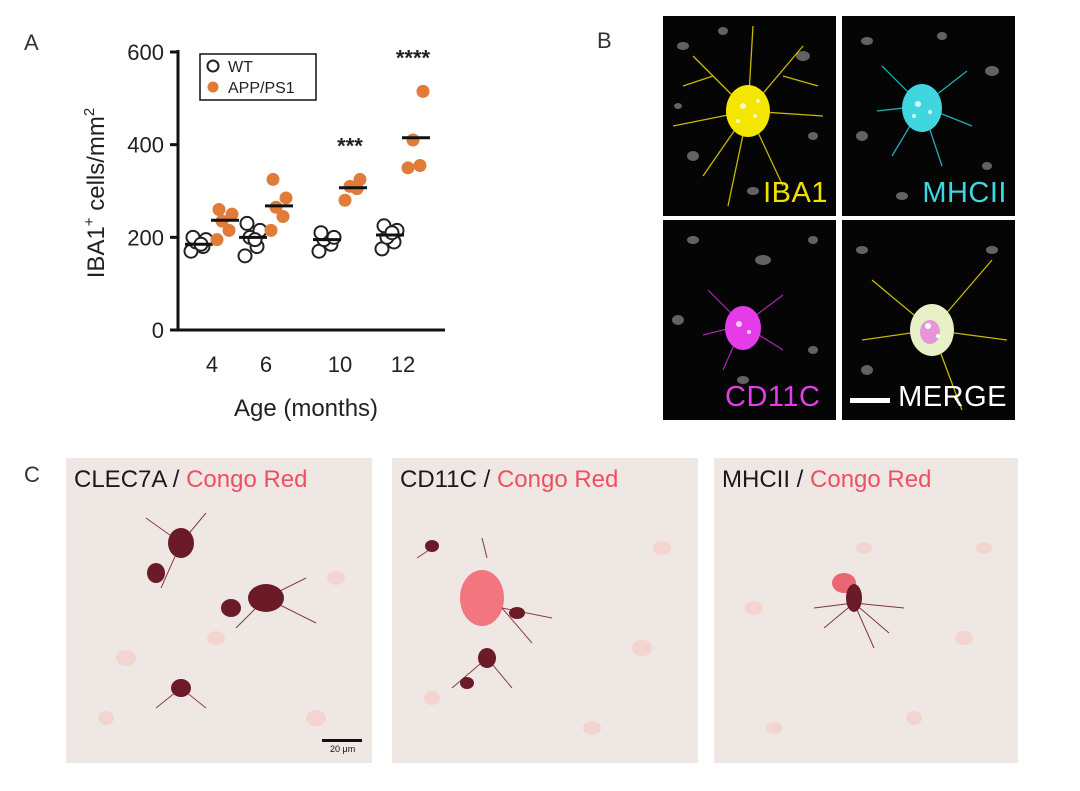 This screenshot has height=791, width=1080. Describe the element at coordinates (403, 364) in the screenshot. I see `x-tick-label: 12` at that location.